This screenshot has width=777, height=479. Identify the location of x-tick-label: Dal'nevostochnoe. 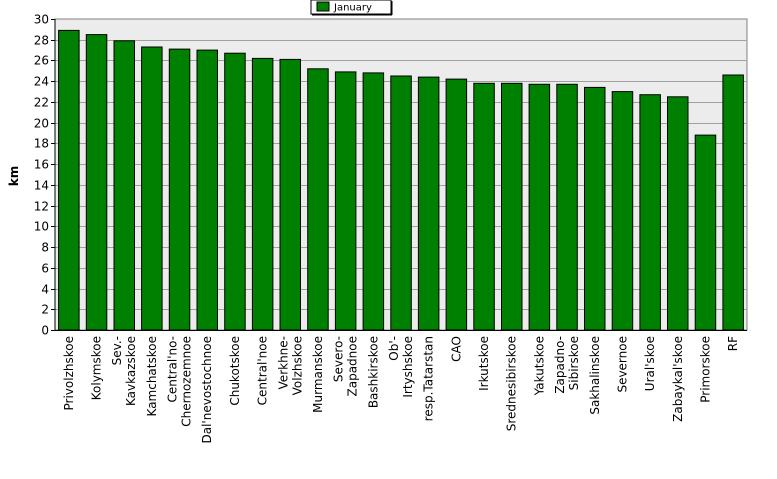
(207, 390).